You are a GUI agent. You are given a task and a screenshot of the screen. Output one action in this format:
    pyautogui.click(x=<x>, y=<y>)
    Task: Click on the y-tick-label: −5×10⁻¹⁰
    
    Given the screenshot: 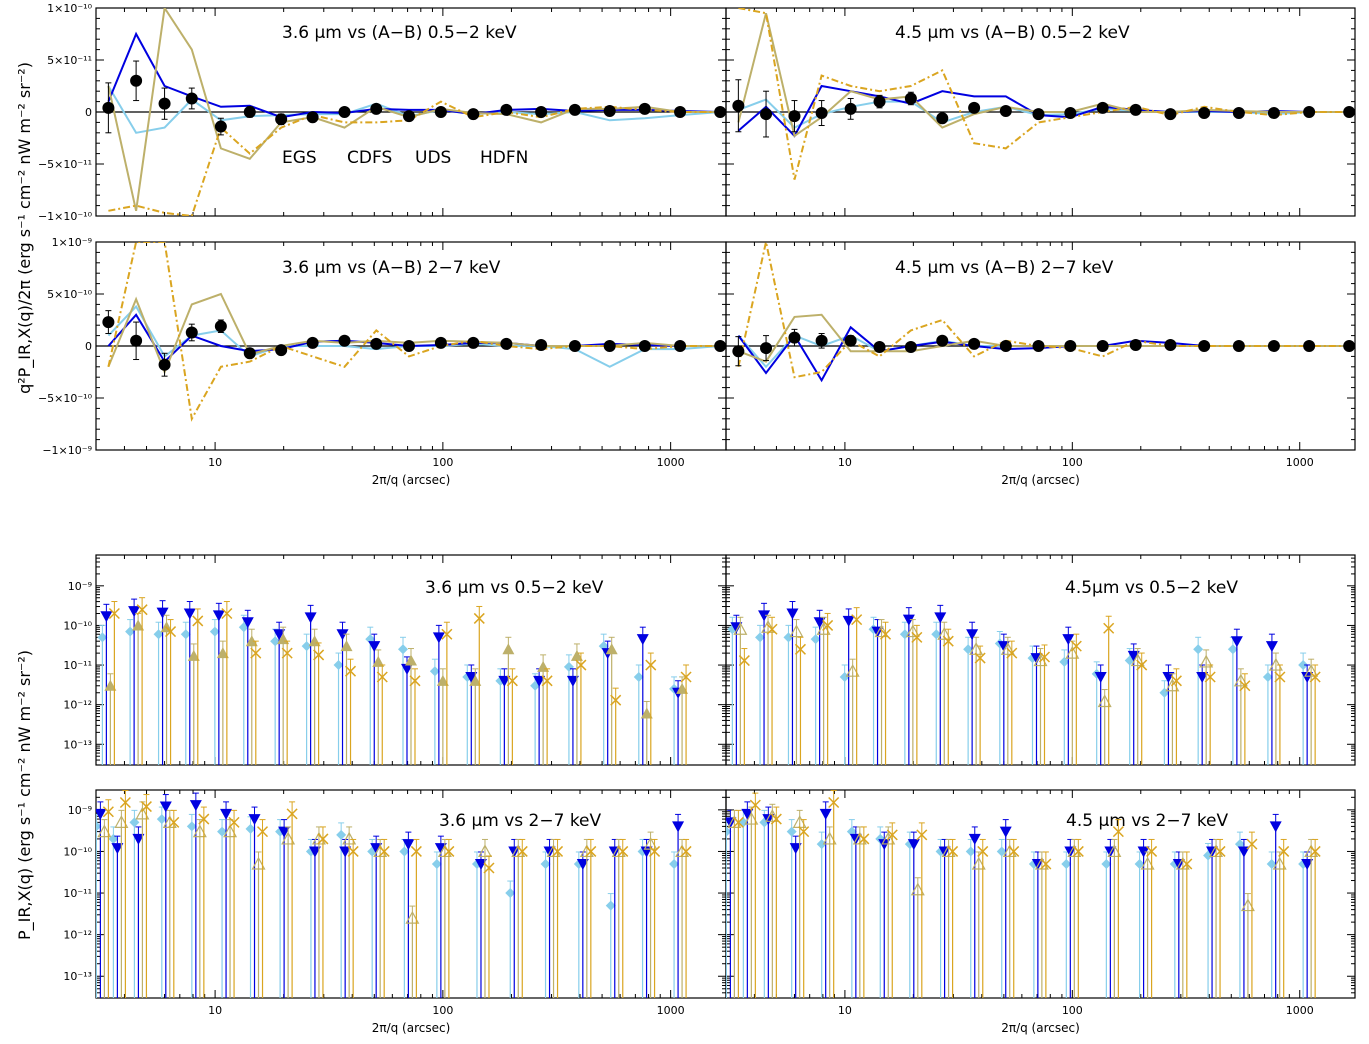 What is the action you would take?
    pyautogui.click(x=65, y=398)
    